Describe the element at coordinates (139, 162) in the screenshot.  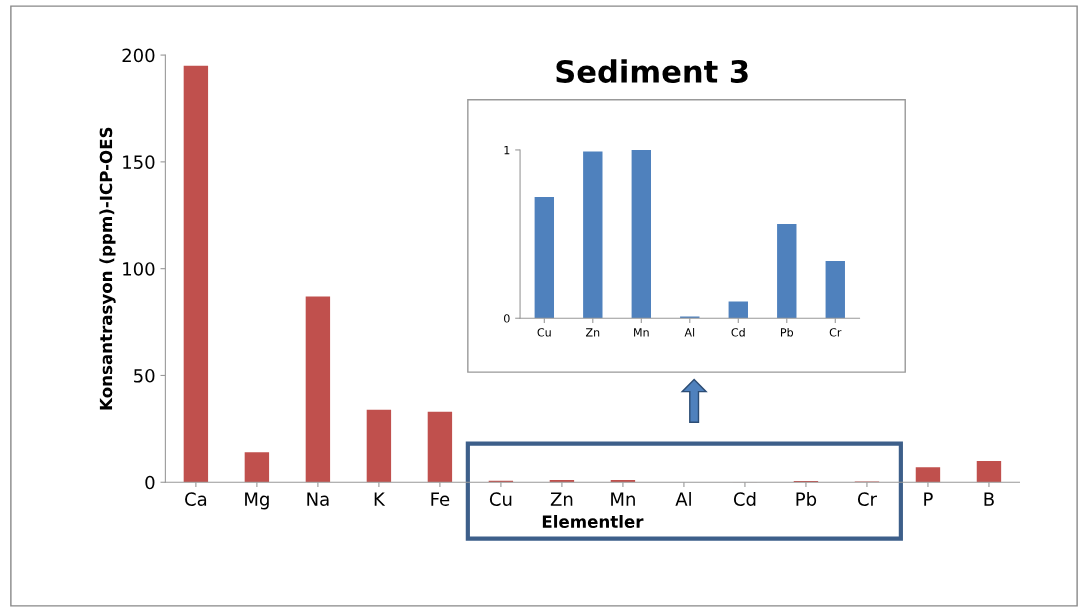
I see `y-tick-label: 150` at that location.